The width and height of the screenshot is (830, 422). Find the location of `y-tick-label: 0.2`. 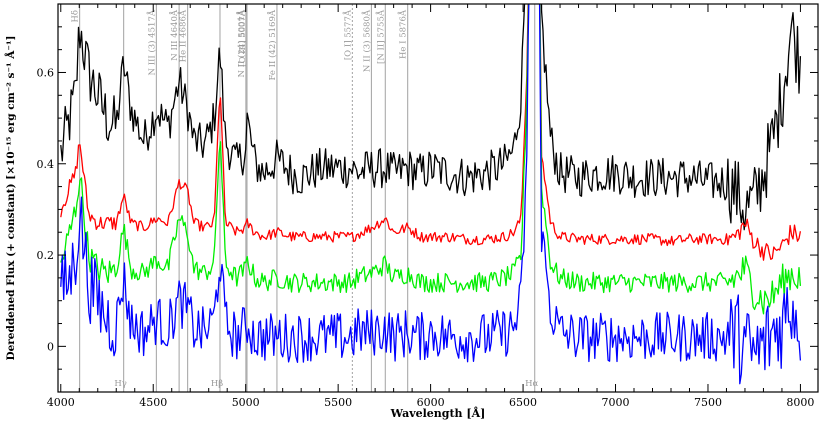

y-tick-label: 0.2 is located at coordinates (46, 255).